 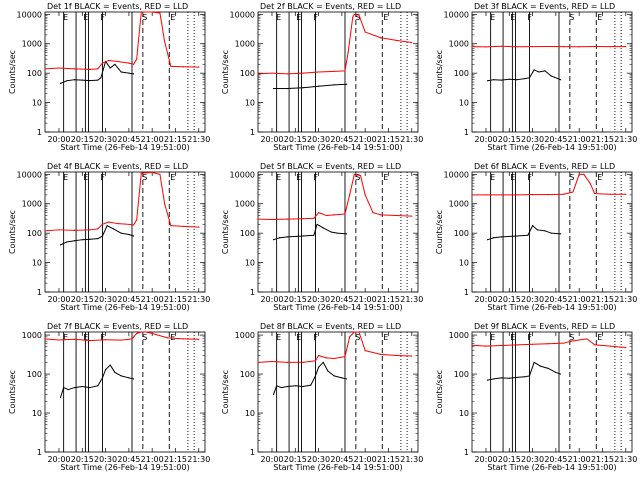 I want to click on panel-title: Det 5f BLACK = Events, RED = LLD, so click(x=330, y=166).